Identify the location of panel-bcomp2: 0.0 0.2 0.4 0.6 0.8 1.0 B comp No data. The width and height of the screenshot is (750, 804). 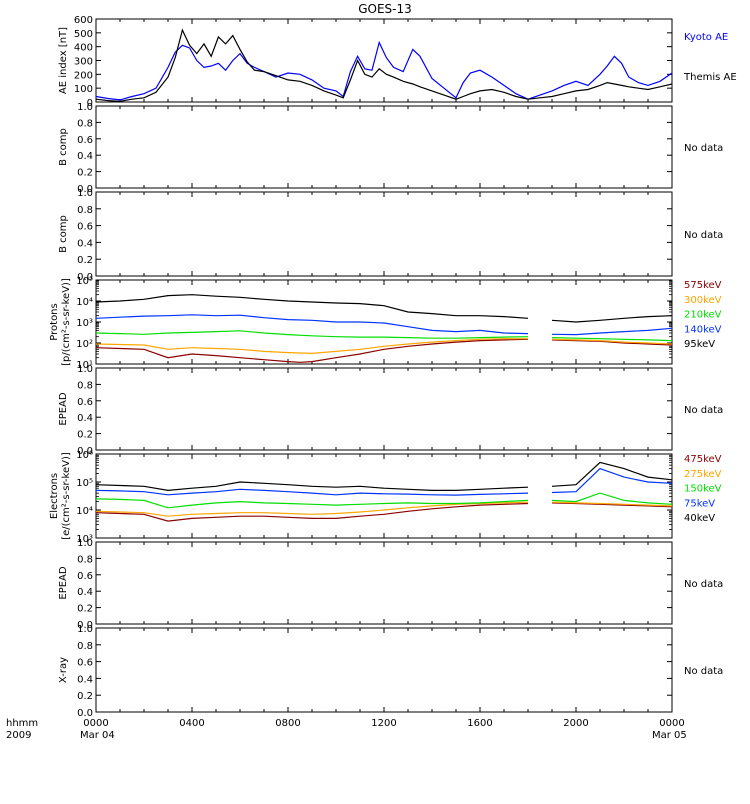
(390, 235).